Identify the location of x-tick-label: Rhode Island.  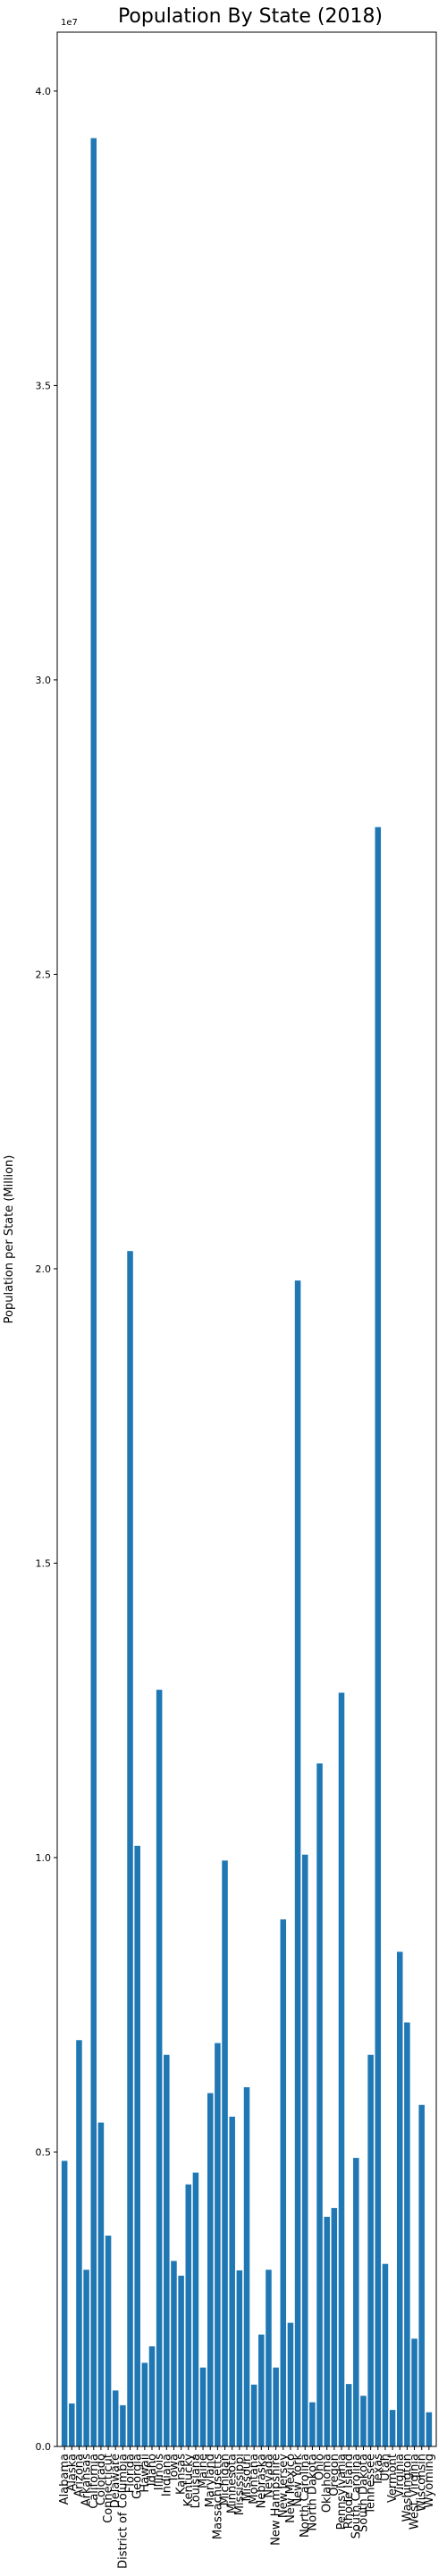
(349, 2491).